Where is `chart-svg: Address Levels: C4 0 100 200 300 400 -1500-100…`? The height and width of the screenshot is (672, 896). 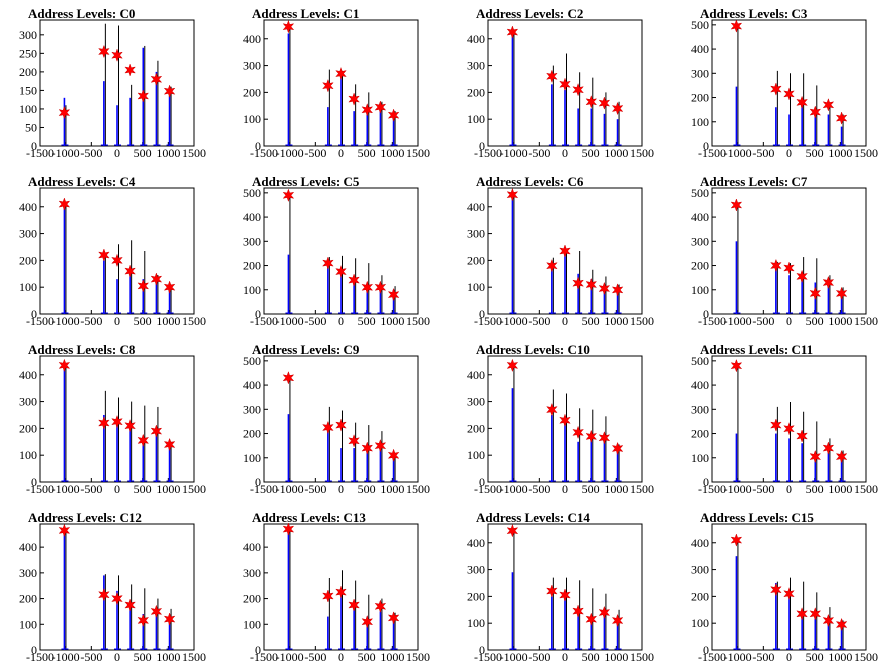 chart-svg: Address Levels: C4 0 100 200 300 400 -1500-100… is located at coordinates (112, 251).